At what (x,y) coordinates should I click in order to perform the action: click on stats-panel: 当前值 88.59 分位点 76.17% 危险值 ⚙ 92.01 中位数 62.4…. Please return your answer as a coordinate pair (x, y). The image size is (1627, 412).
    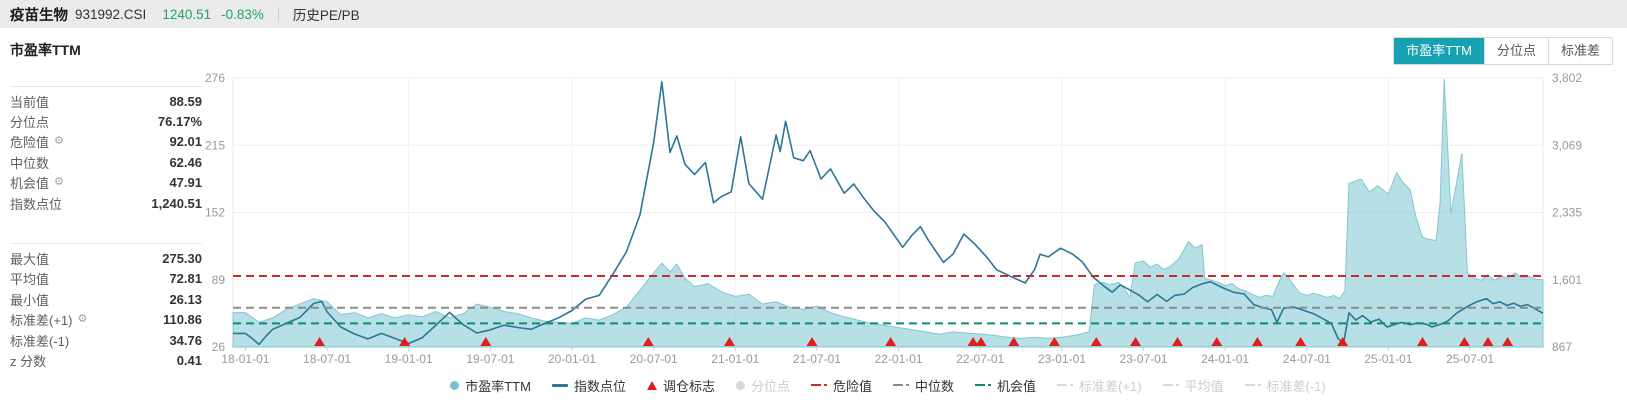
    Looking at the image, I should click on (106, 228).